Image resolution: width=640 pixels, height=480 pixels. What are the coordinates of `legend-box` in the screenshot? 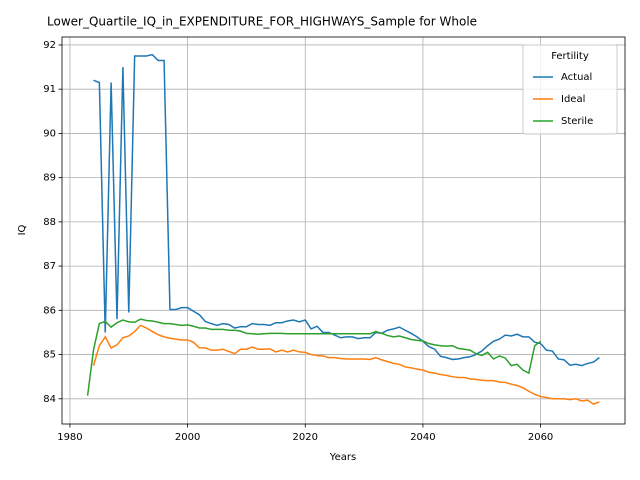 It's located at (570, 89).